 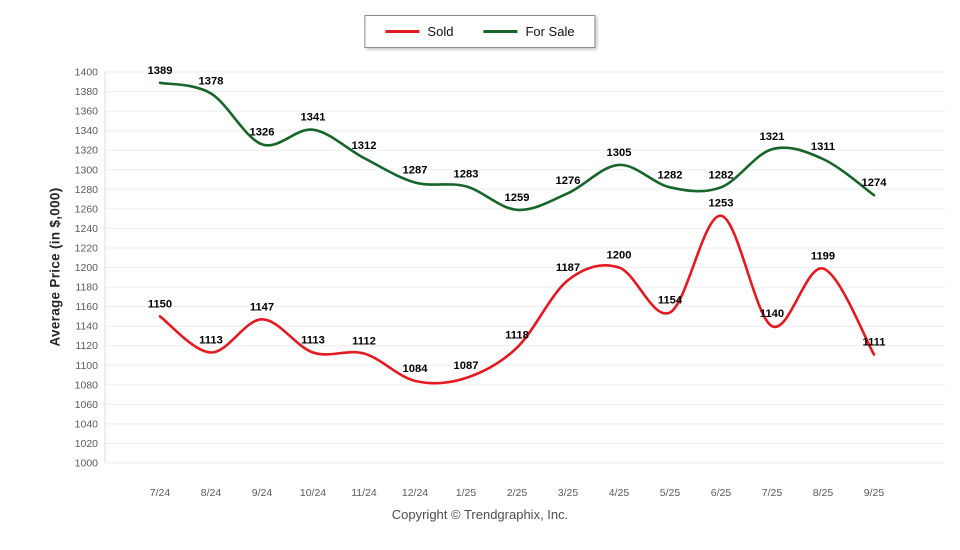 What do you see at coordinates (772, 314) in the screenshot?
I see `sold-data-label: 1140` at bounding box center [772, 314].